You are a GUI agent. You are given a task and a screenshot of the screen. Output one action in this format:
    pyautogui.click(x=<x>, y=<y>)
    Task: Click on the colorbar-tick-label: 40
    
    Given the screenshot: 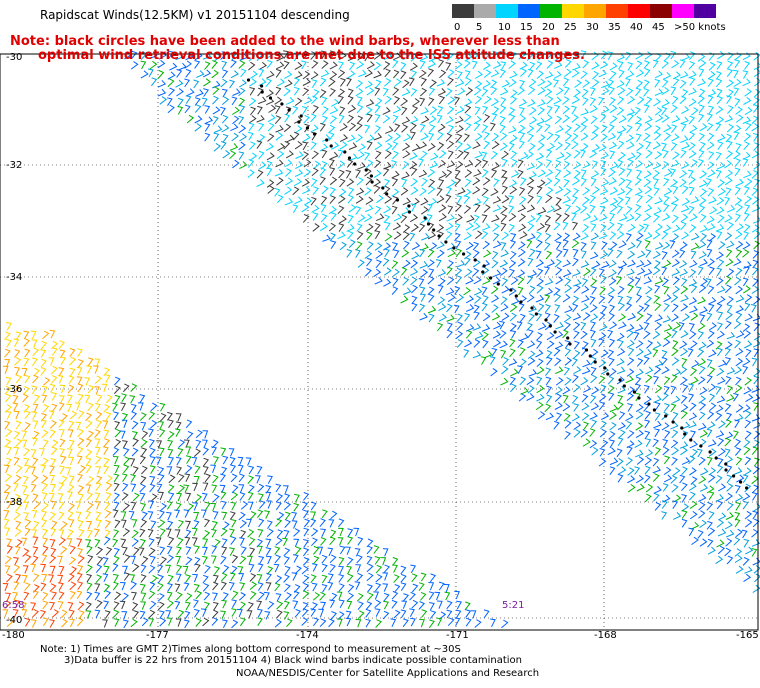 What is the action you would take?
    pyautogui.click(x=636, y=27)
    